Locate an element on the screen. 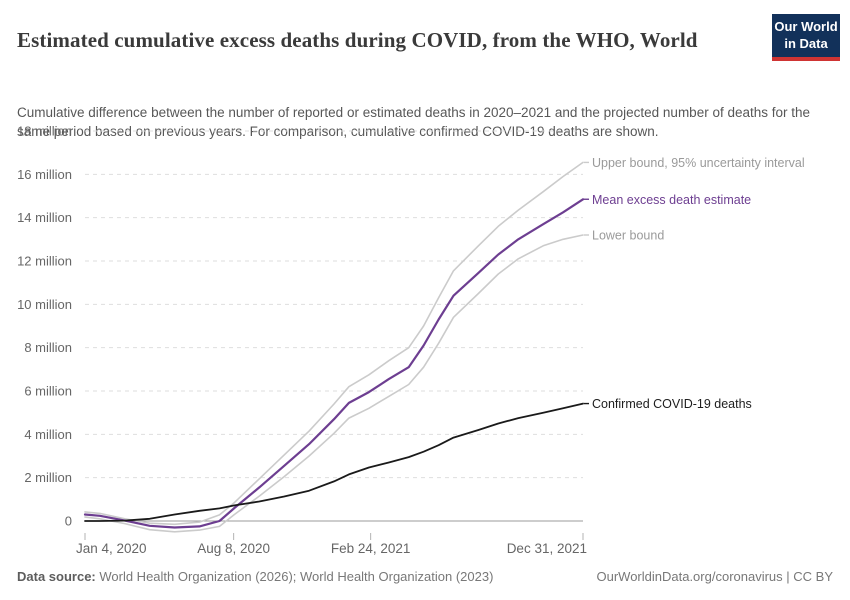 Image resolution: width=850 pixels, height=600 pixels. series-label-lower-bound: Lower bound is located at coordinates (628, 236).